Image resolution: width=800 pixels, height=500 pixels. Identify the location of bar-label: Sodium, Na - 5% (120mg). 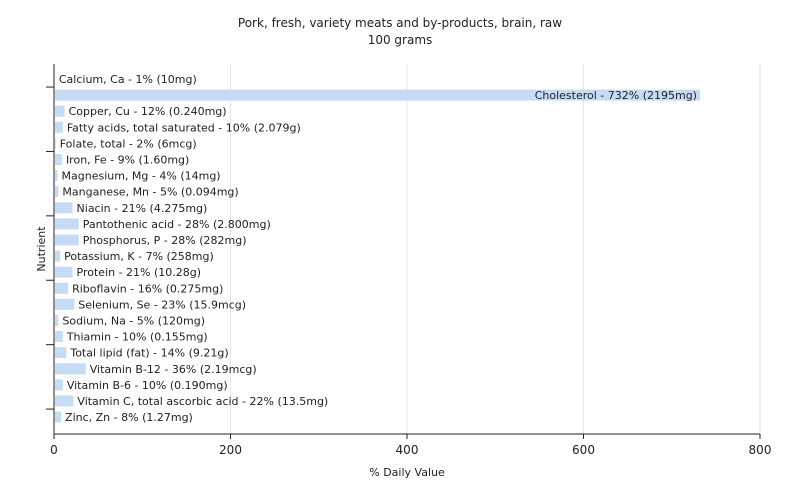
(133, 321).